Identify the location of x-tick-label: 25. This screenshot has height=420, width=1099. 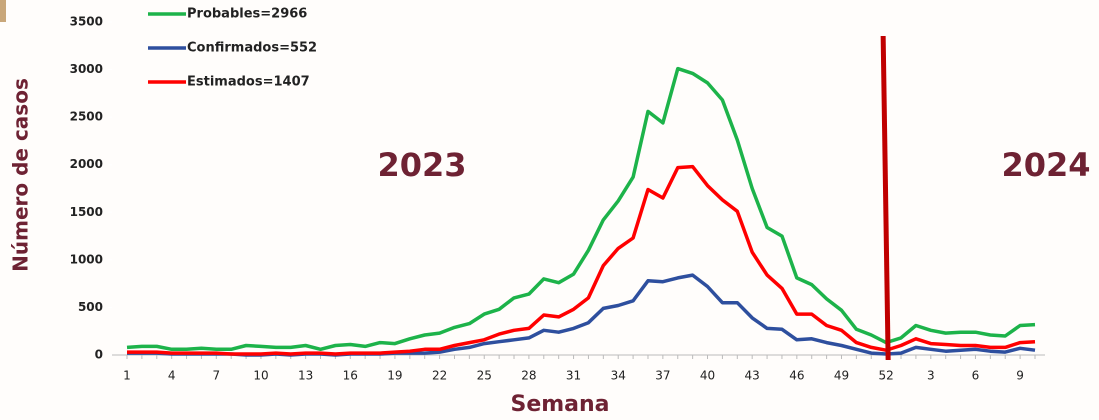
(484, 376).